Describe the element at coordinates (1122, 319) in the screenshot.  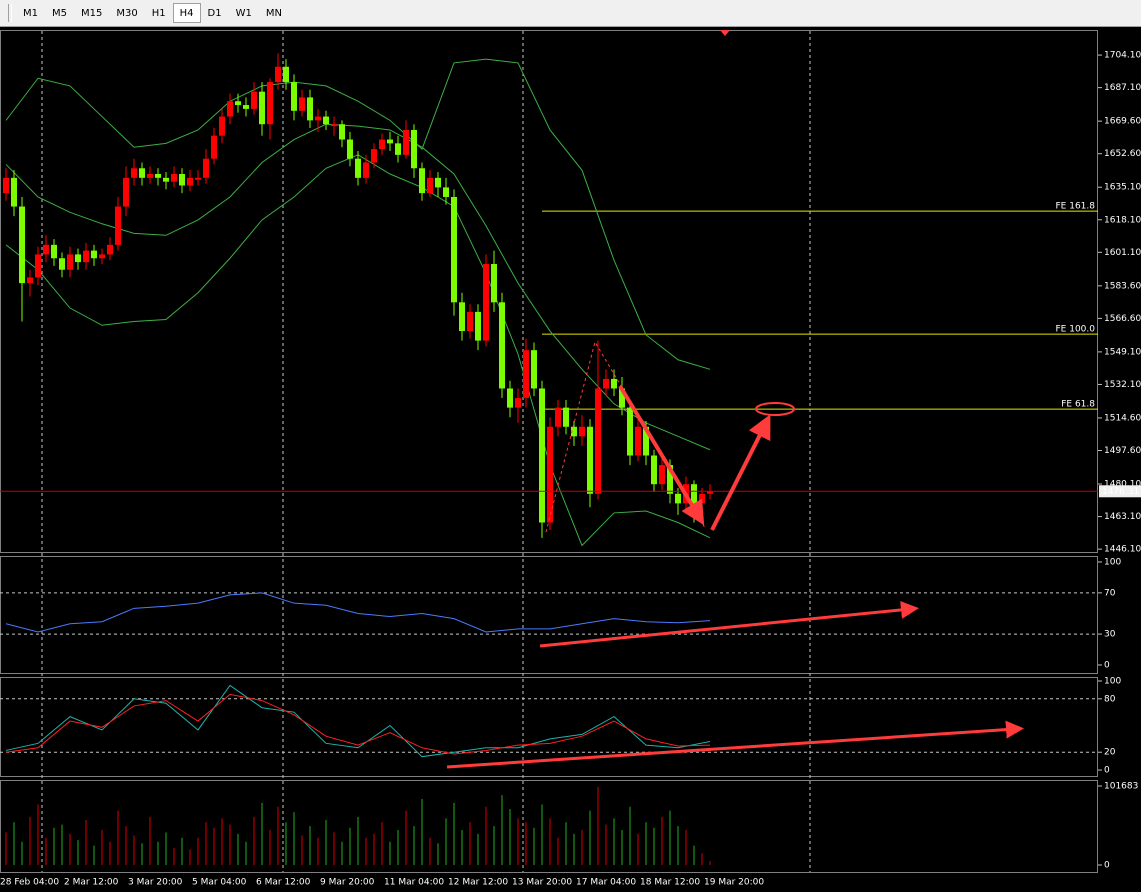
I see `y-tick-label: 1566.60` at that location.